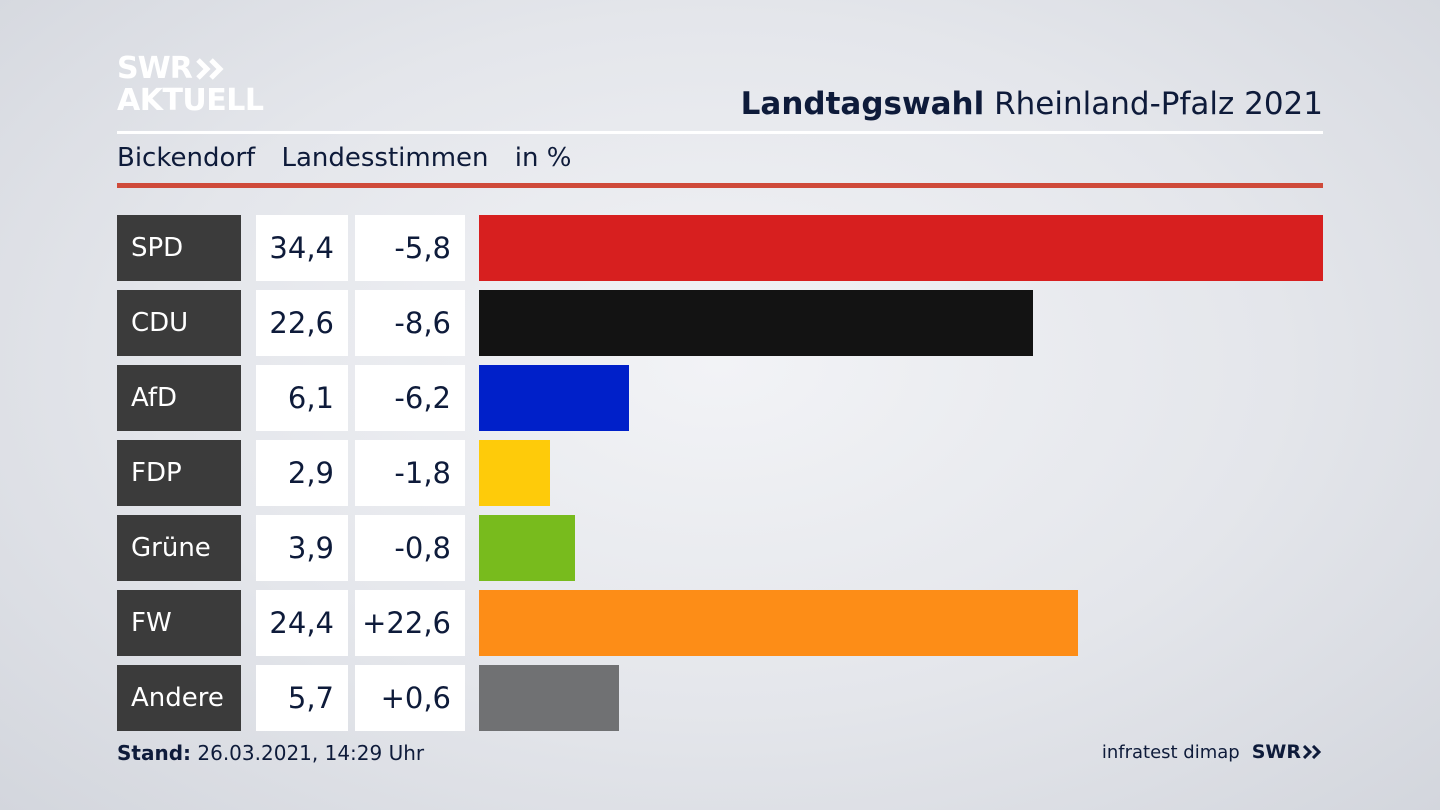  Describe the element at coordinates (302, 248) in the screenshot. I see `value-label: 34,4` at that location.